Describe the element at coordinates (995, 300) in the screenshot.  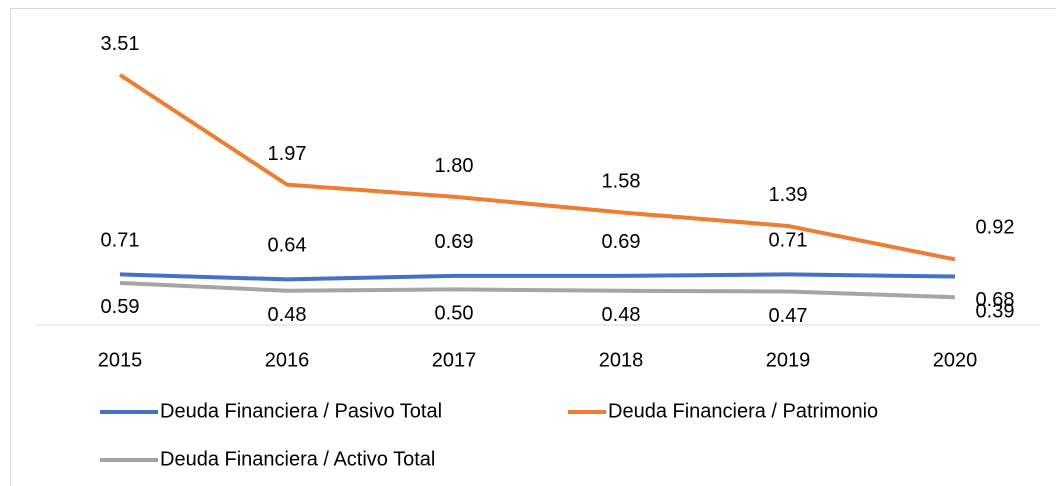
I see `data-label: 0.68` at that location.